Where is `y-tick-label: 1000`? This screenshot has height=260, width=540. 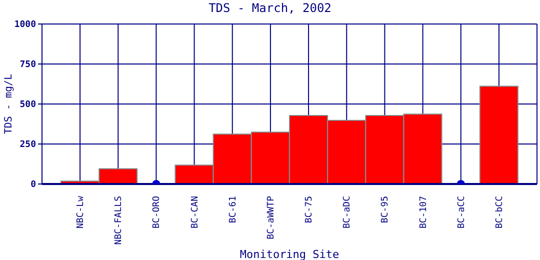 y-tick-label: 1000 is located at coordinates (25, 25).